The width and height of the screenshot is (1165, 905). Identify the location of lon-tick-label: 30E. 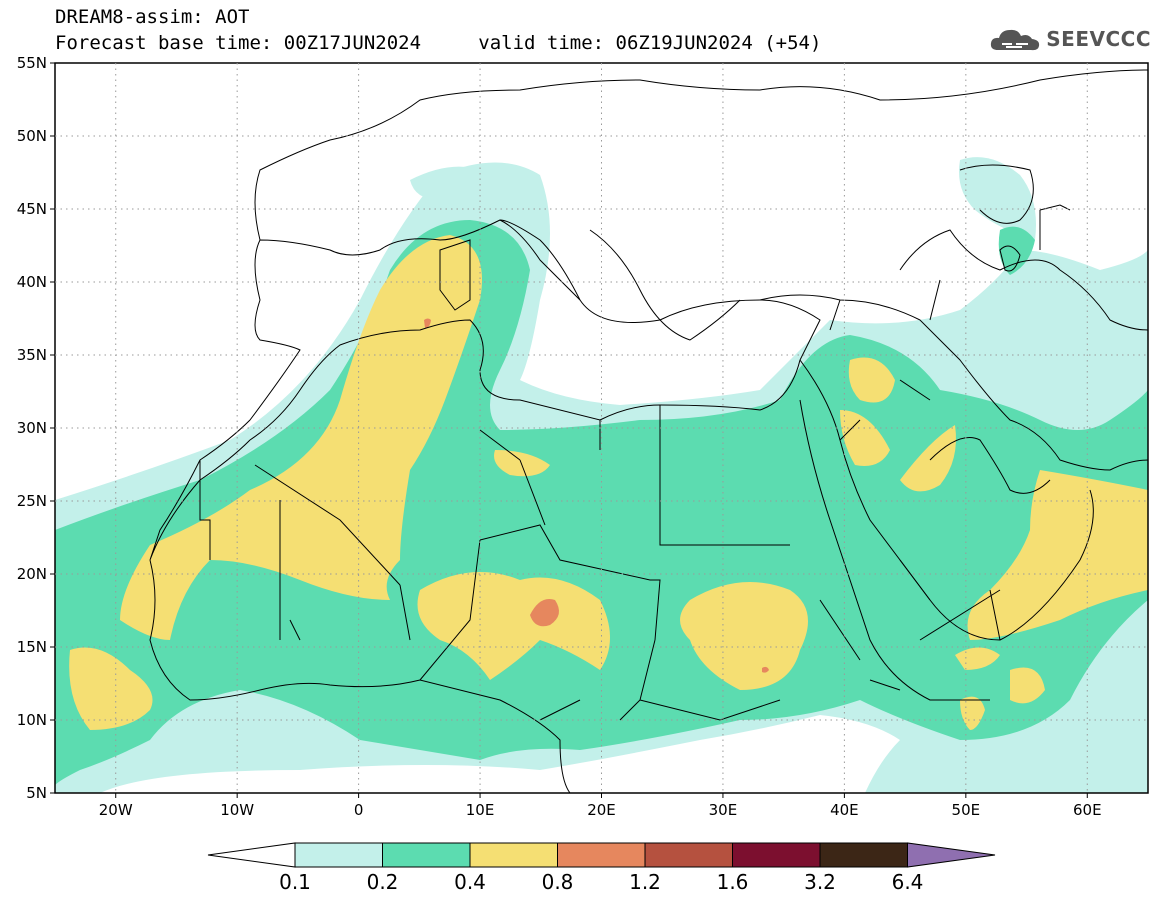
(723, 810).